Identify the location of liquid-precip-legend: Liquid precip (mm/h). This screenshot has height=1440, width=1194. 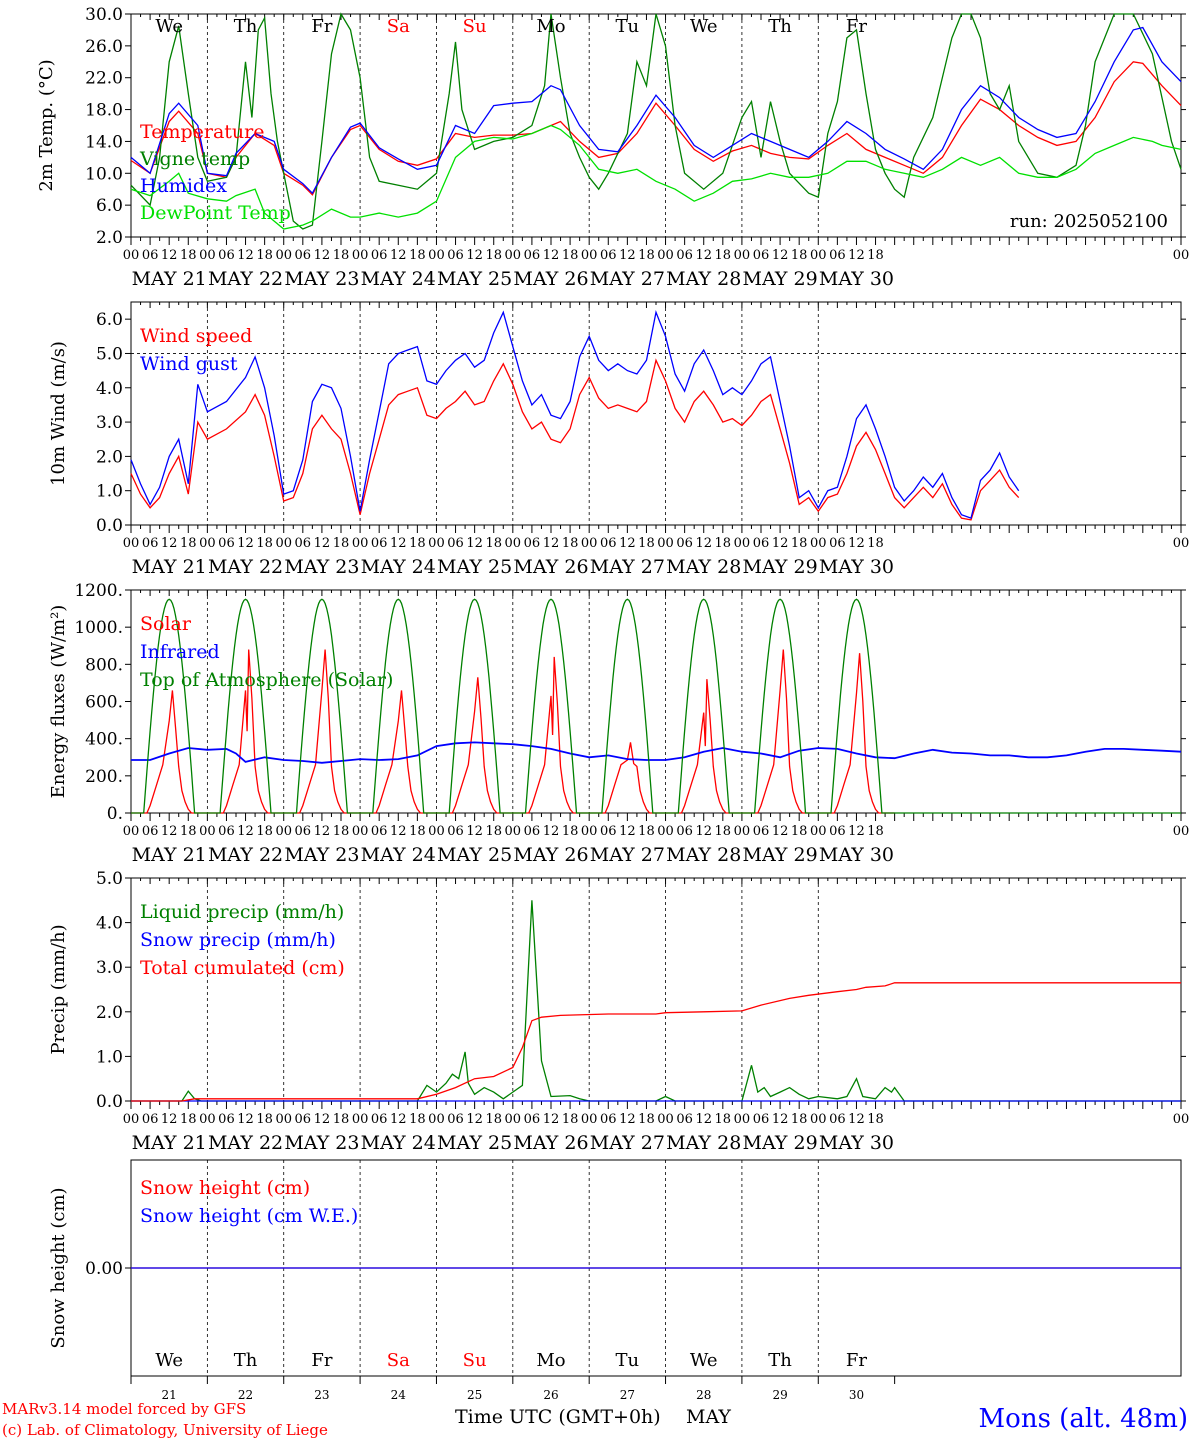
(242, 912).